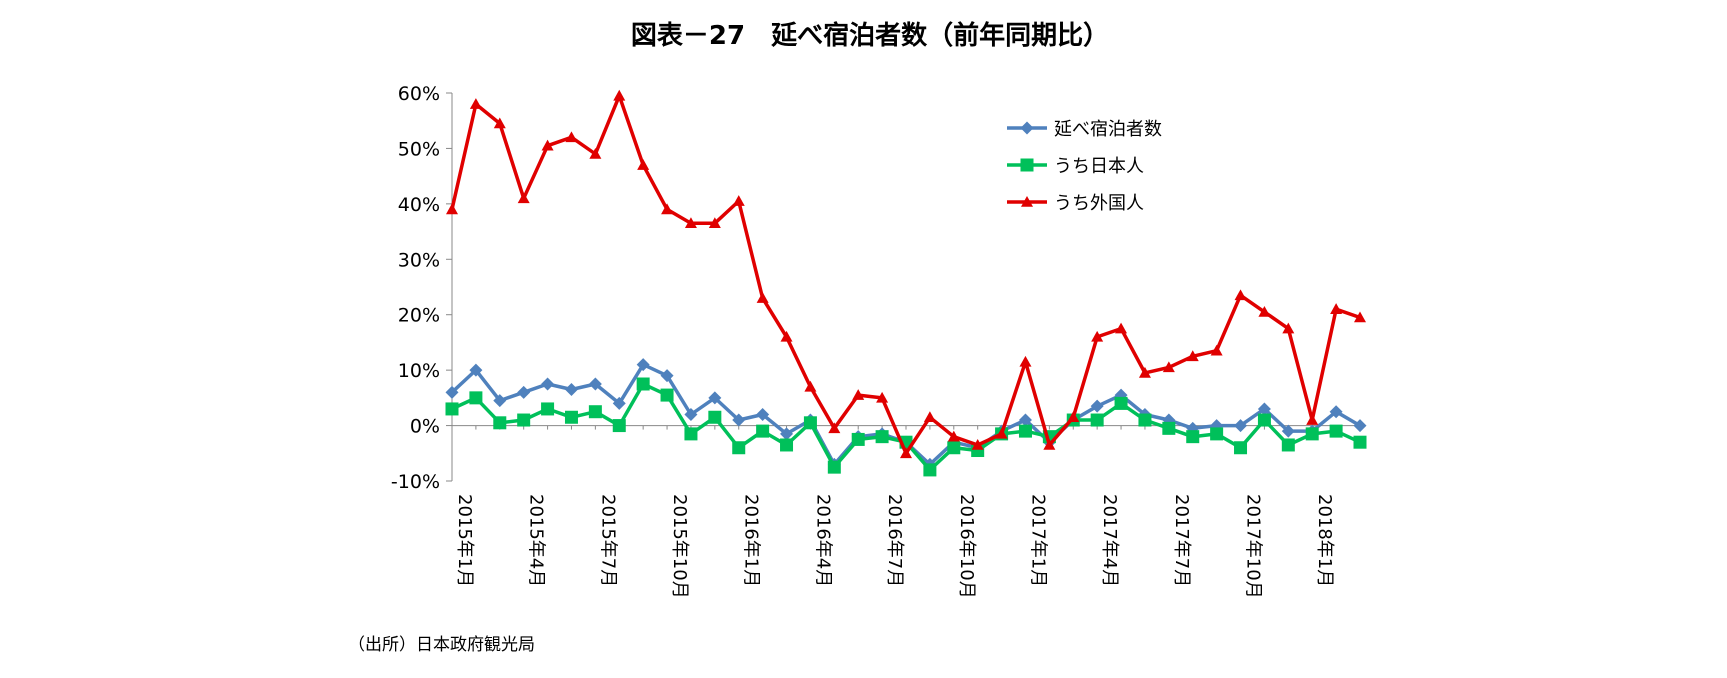  What do you see at coordinates (419, 371) in the screenshot?
I see `y-tick-label: 10%` at bounding box center [419, 371].